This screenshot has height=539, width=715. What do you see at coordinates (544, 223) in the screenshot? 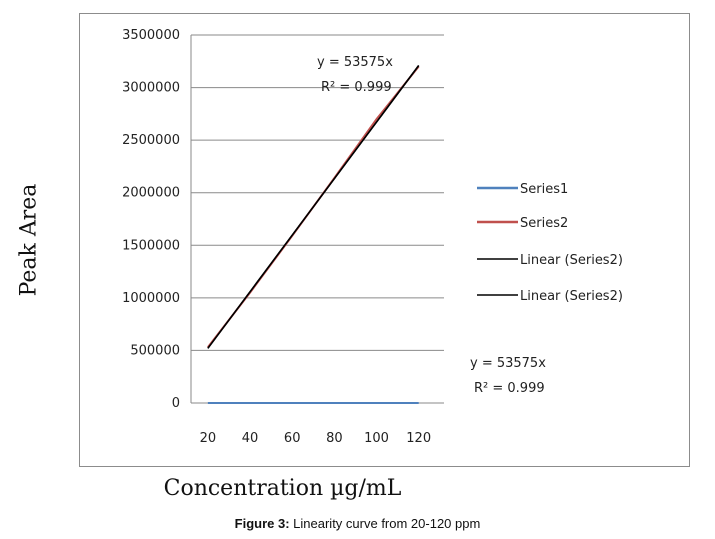
I see `legend-label: Series2` at bounding box center [544, 223].